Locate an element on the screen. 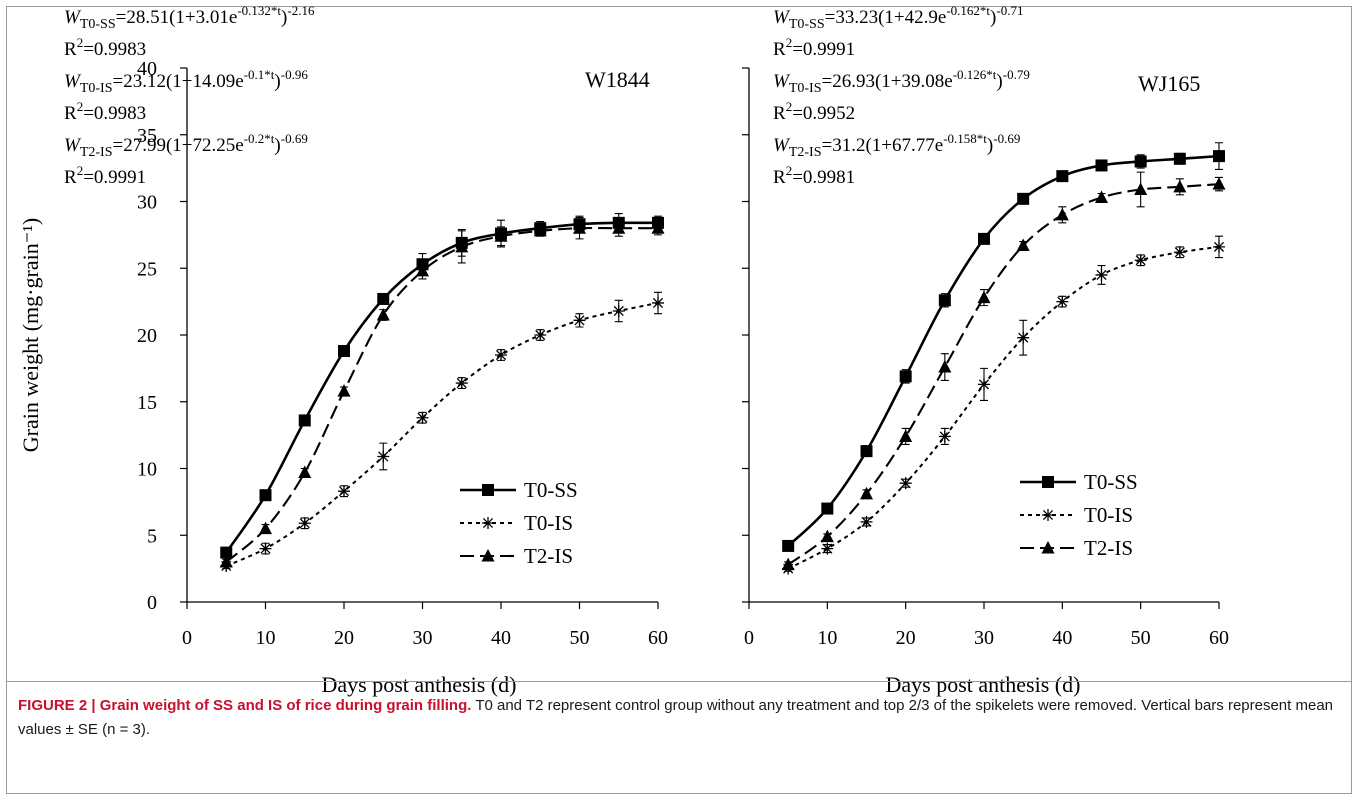 The image size is (1360, 806). panel-label: WJ165 is located at coordinates (1169, 83).